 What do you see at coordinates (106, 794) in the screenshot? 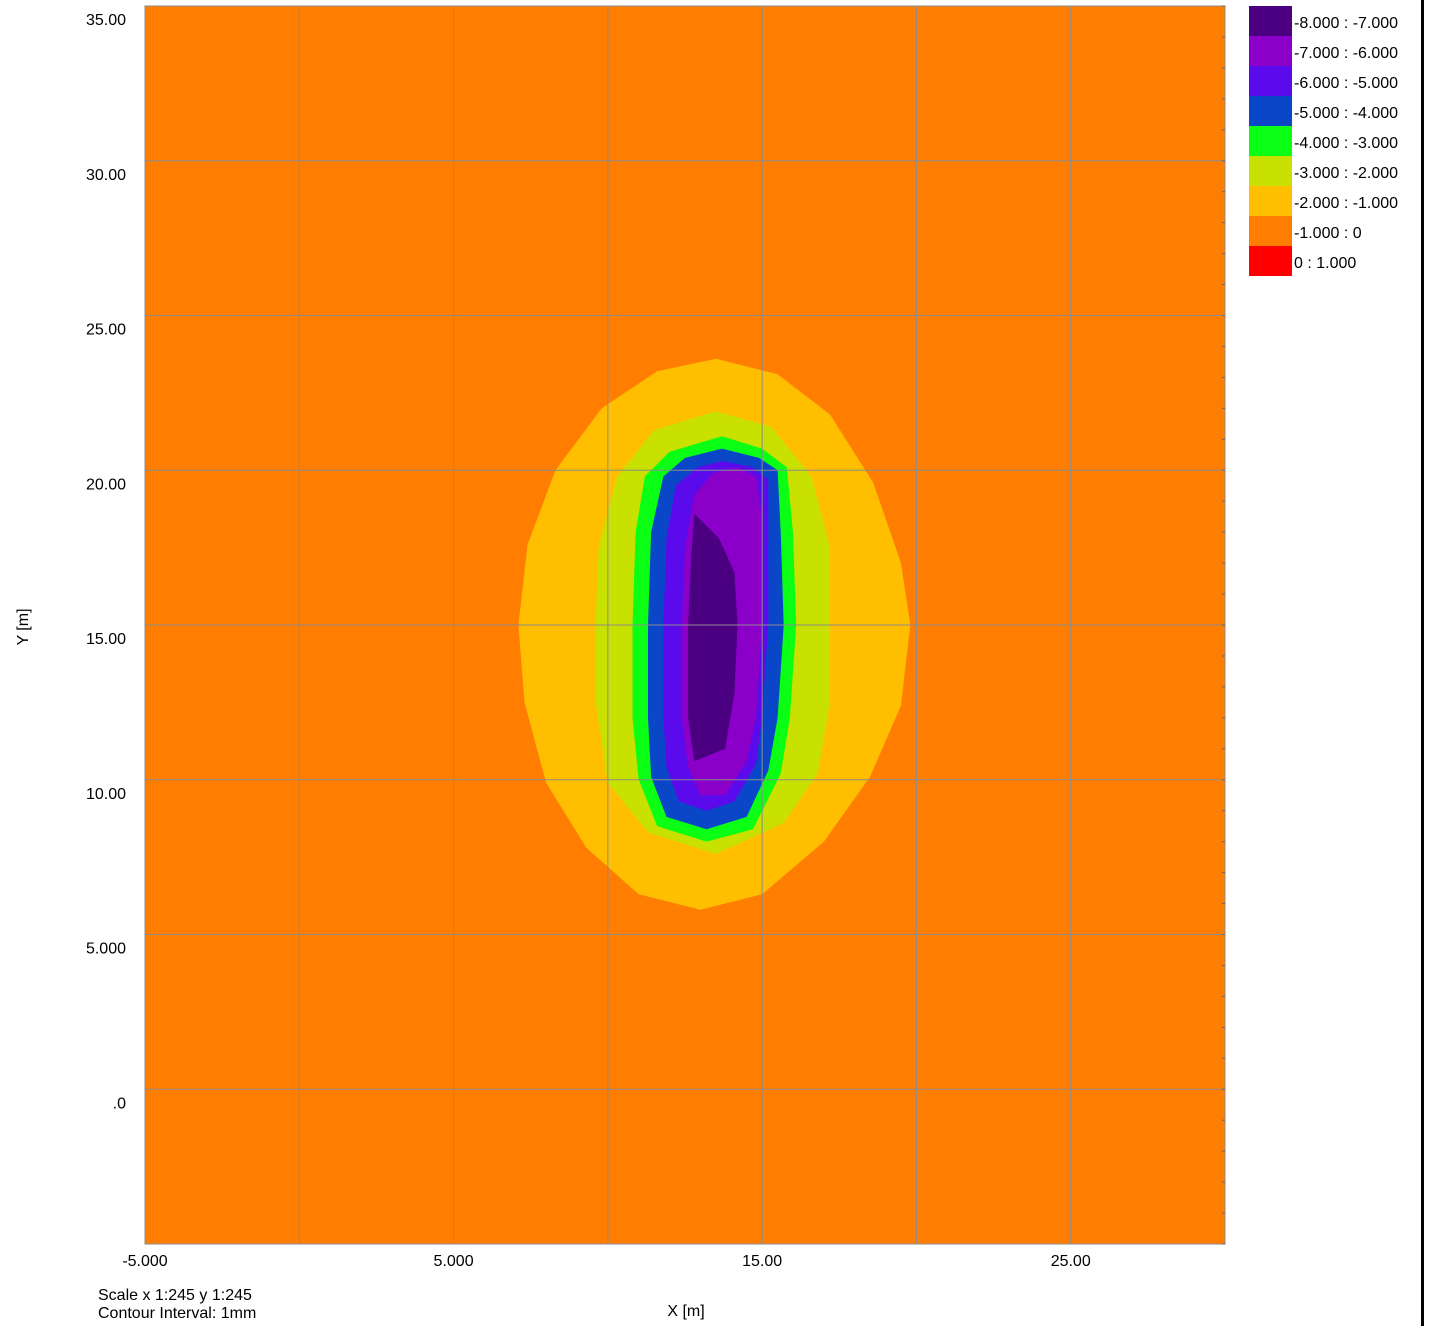
I see `y-tick-label: 10.00` at bounding box center [106, 794].